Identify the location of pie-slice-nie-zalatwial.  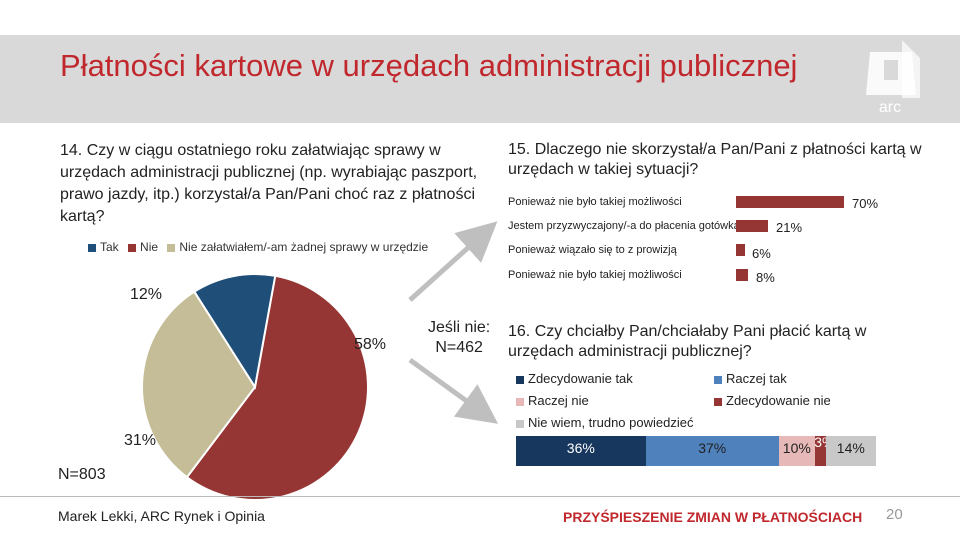
(199, 384).